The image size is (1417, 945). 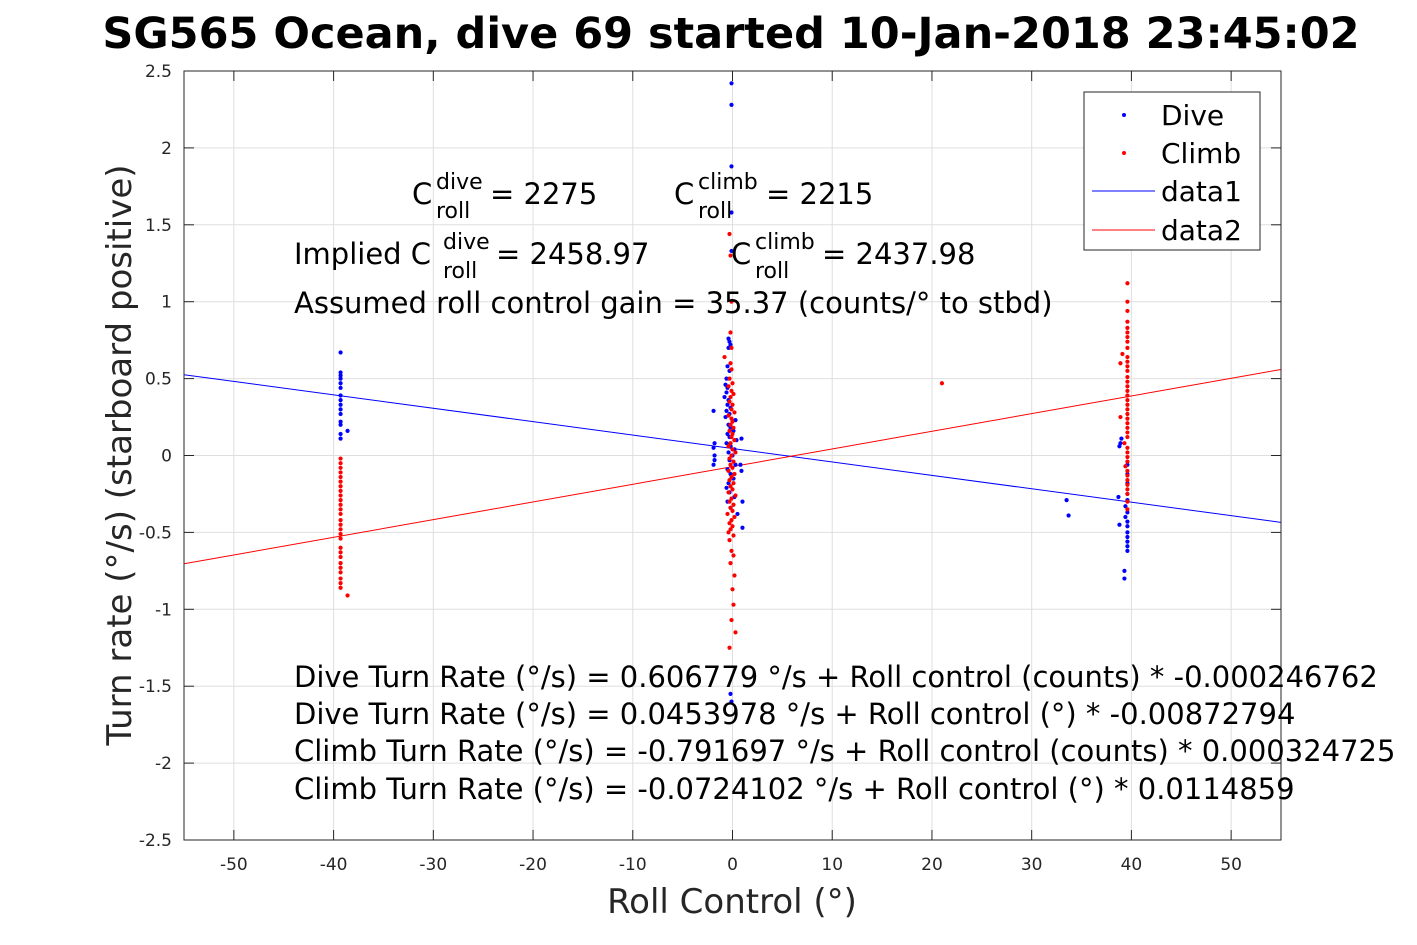 What do you see at coordinates (684, 194) in the screenshot?
I see `c-climb-base: C` at bounding box center [684, 194].